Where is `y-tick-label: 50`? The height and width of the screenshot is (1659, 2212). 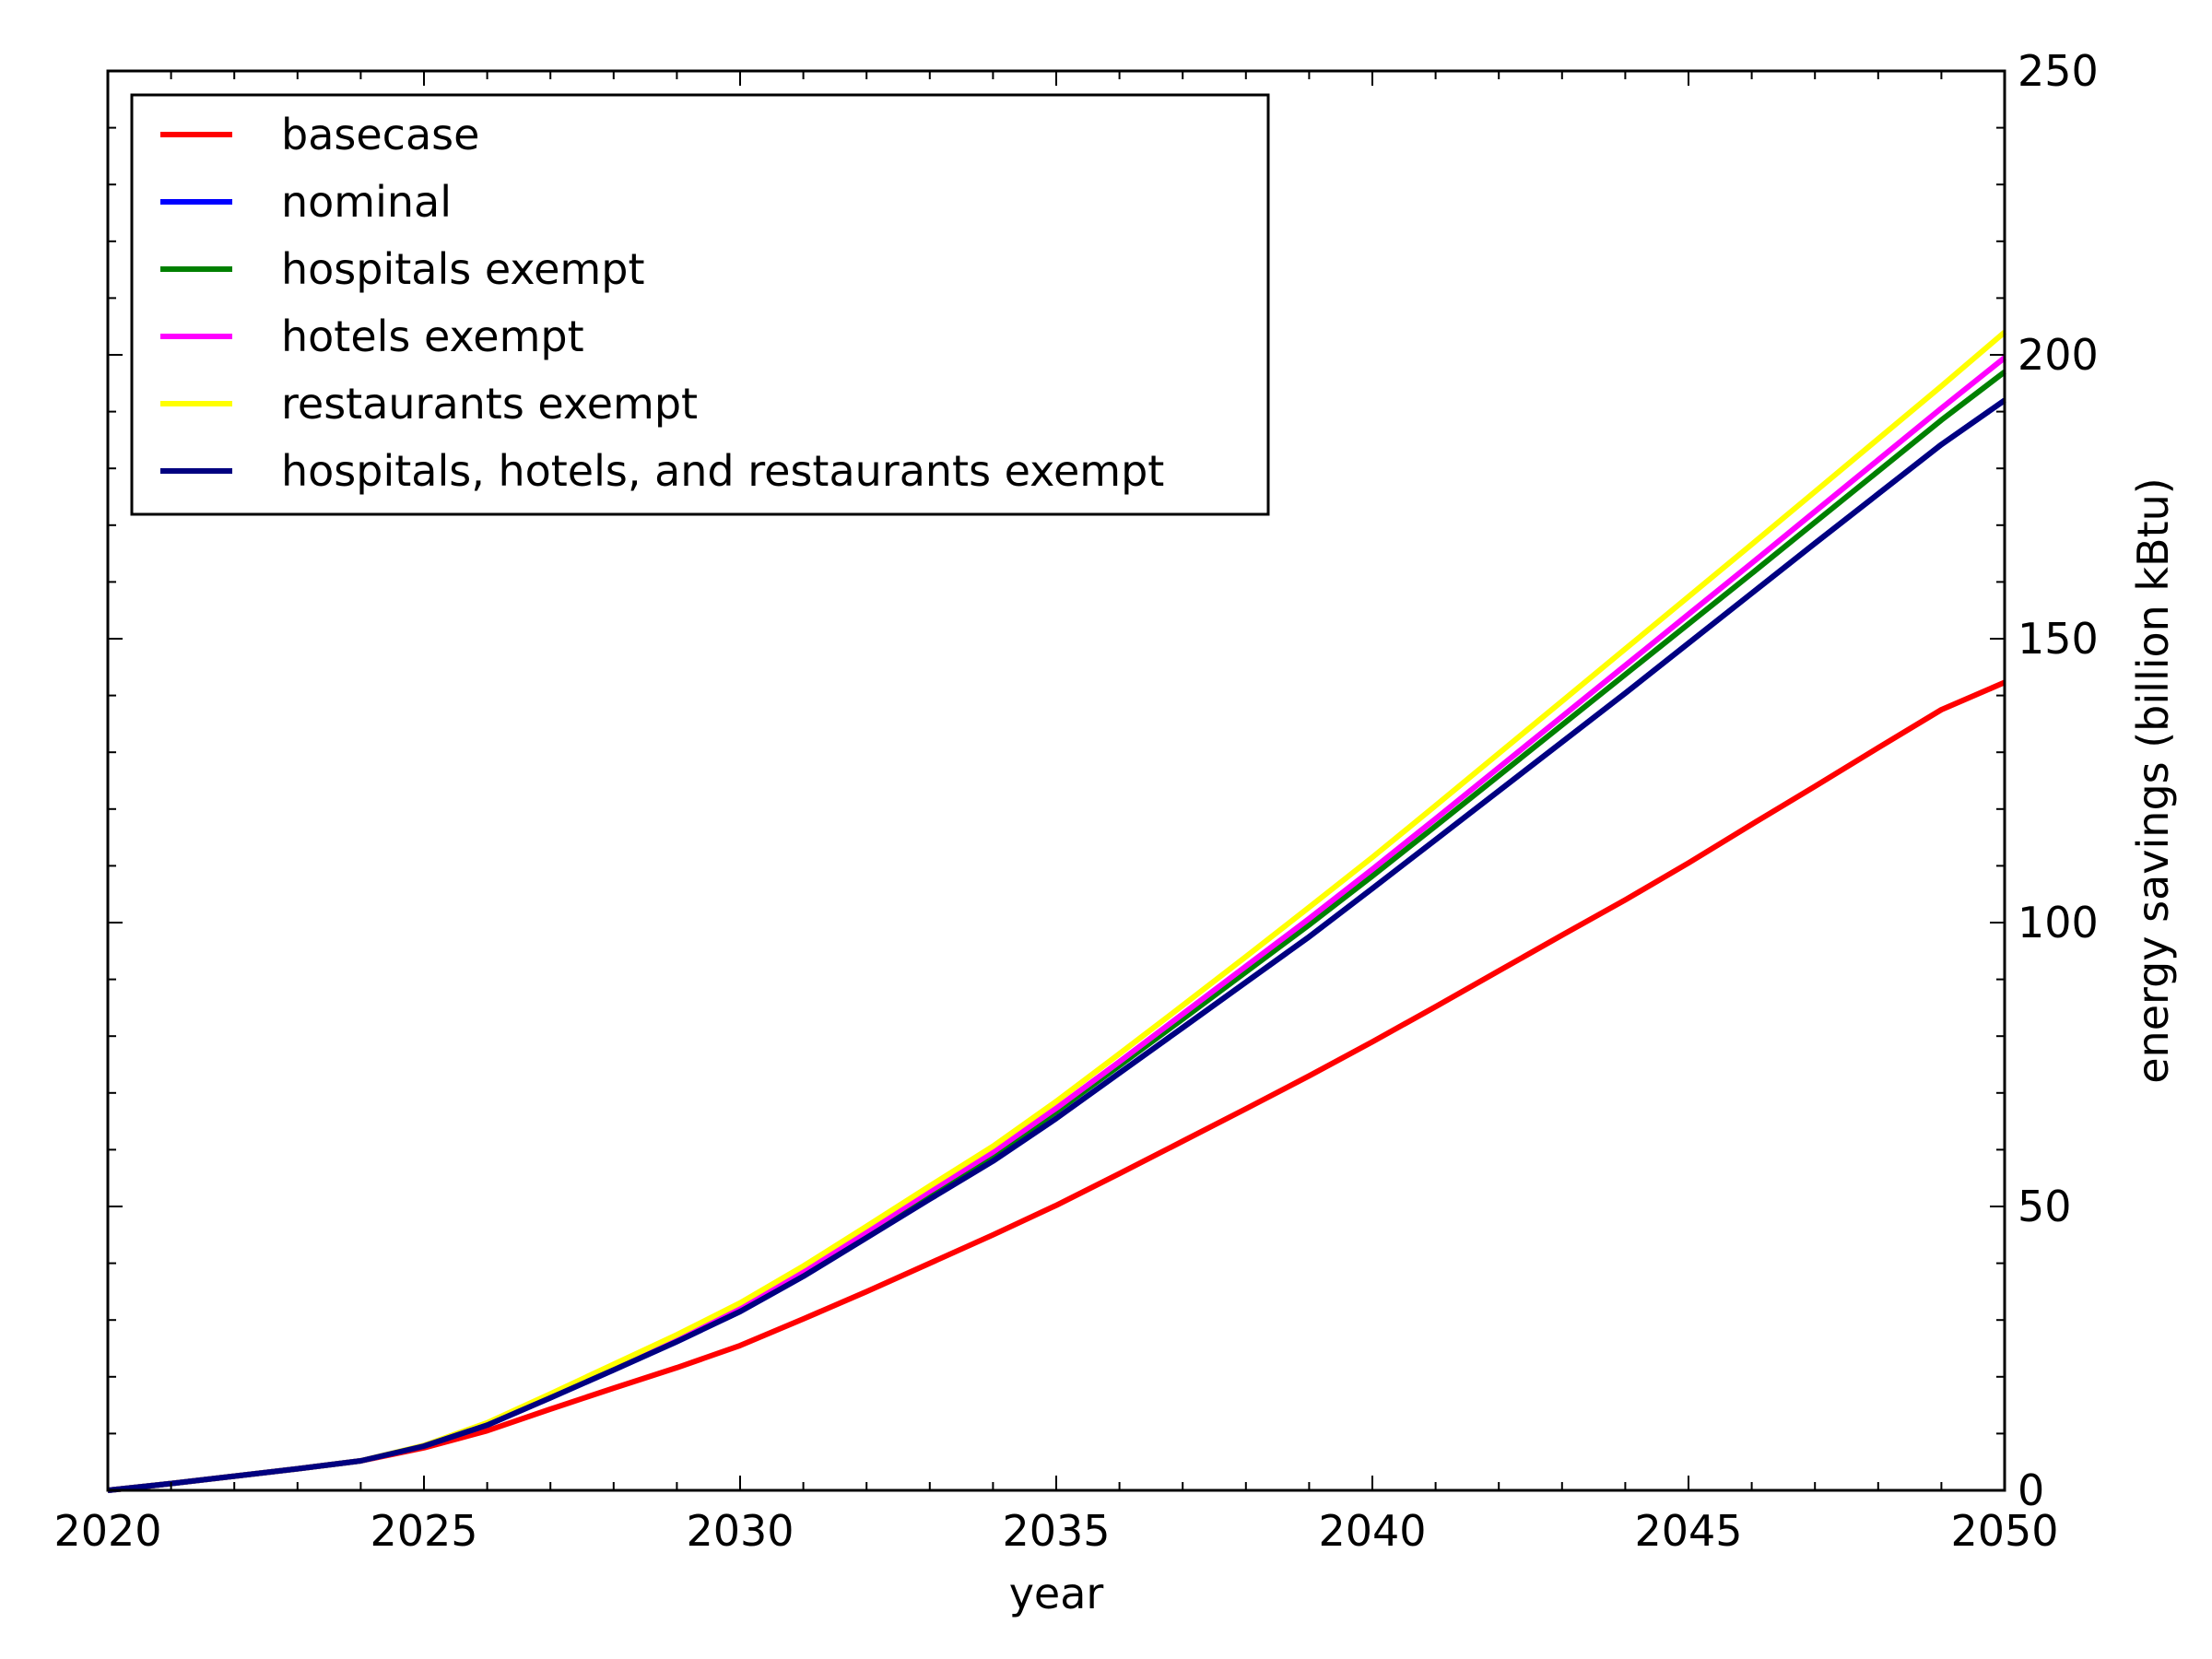 y-tick-label: 50 is located at coordinates (2045, 1206).